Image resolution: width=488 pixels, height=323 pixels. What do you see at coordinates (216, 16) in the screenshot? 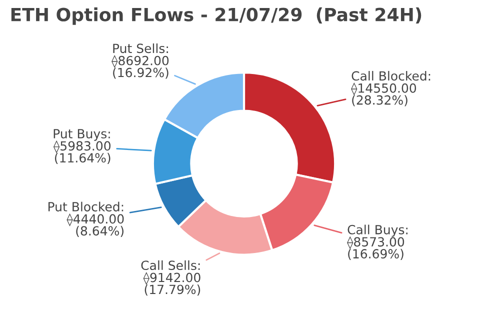
I see `chart-title: ETH Option FLows - 21/07/29 (Past 24H)` at bounding box center [216, 16].